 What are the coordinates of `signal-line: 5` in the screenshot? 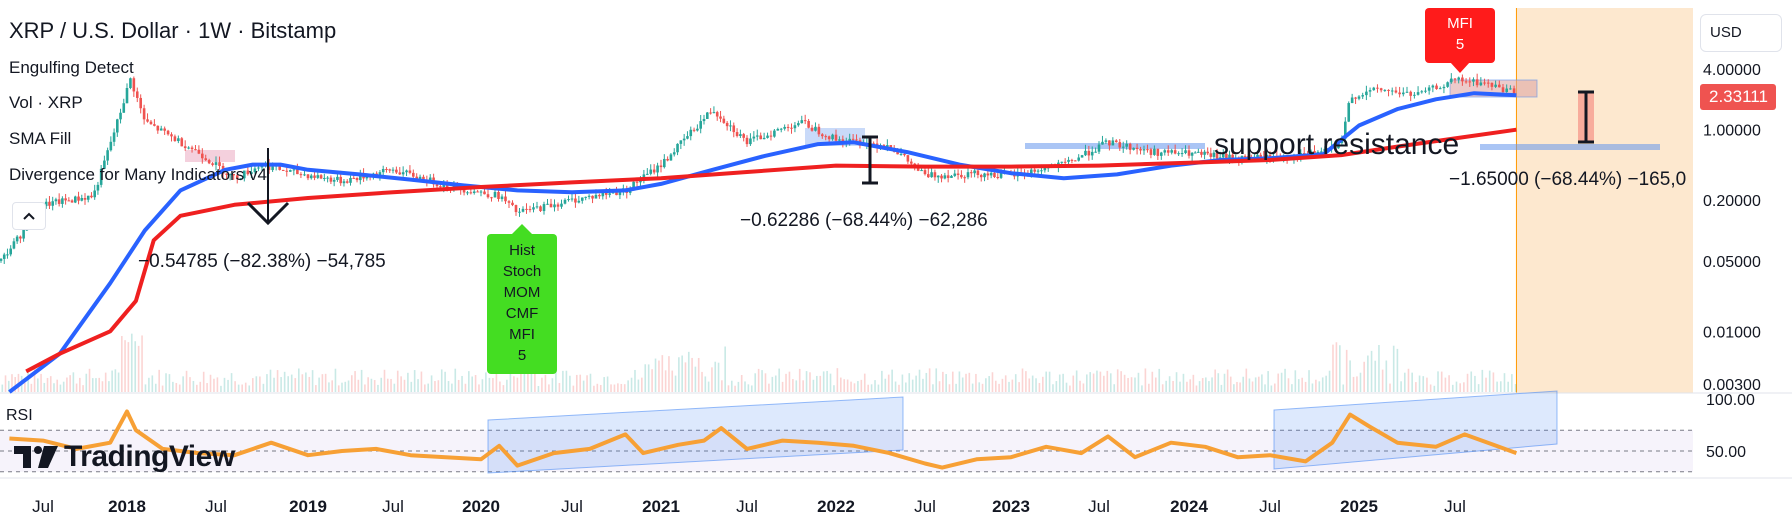 It's located at (522, 355).